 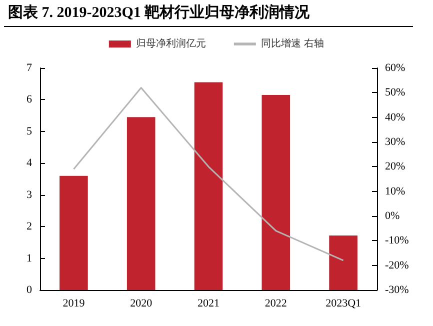 What do you see at coordinates (29, 290) in the screenshot?
I see `y-tick-label: 0` at bounding box center [29, 290].